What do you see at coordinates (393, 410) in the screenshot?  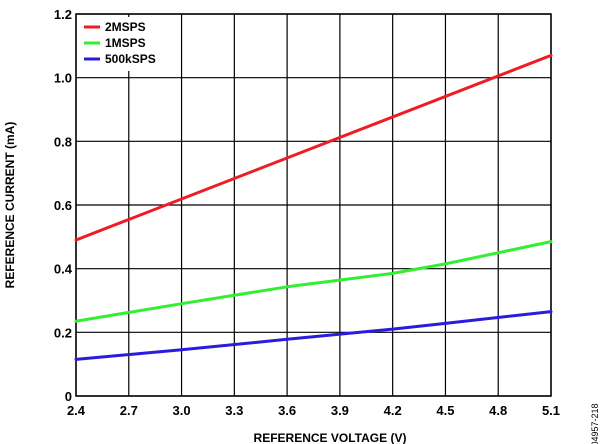 I see `x-tick-label: 4.2` at bounding box center [393, 410].